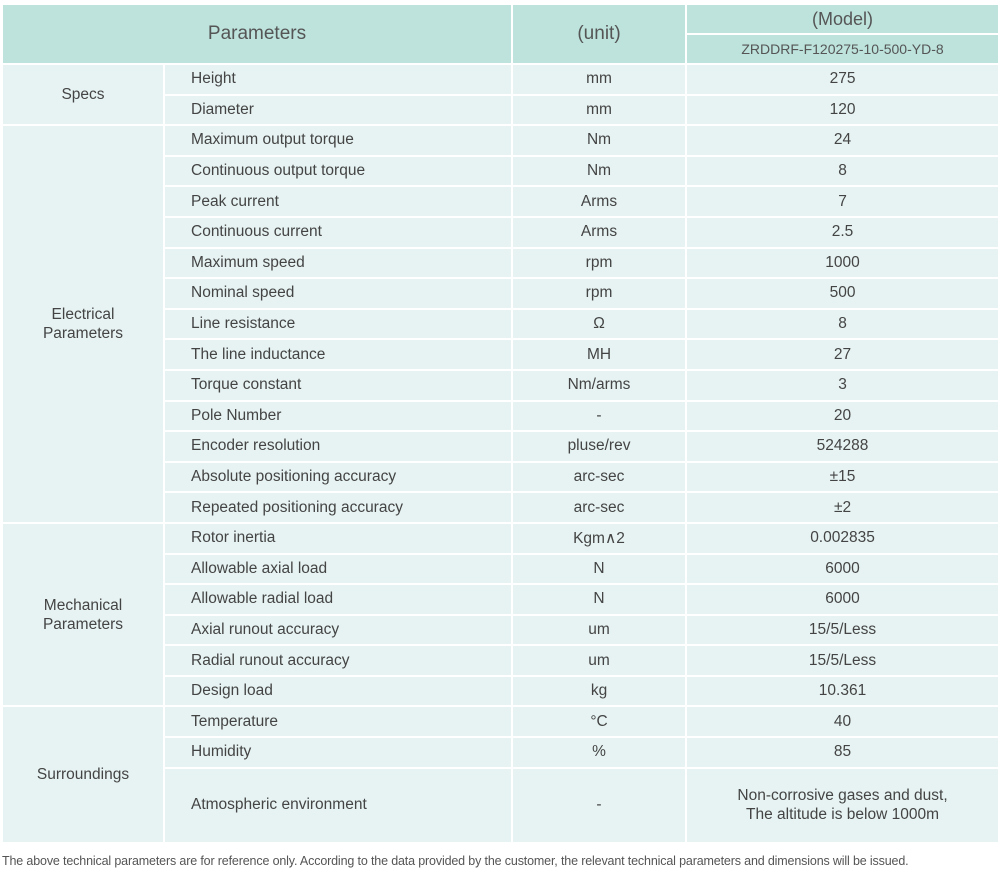  Describe the element at coordinates (338, 110) in the screenshot. I see `param-name: Diameter` at that location.